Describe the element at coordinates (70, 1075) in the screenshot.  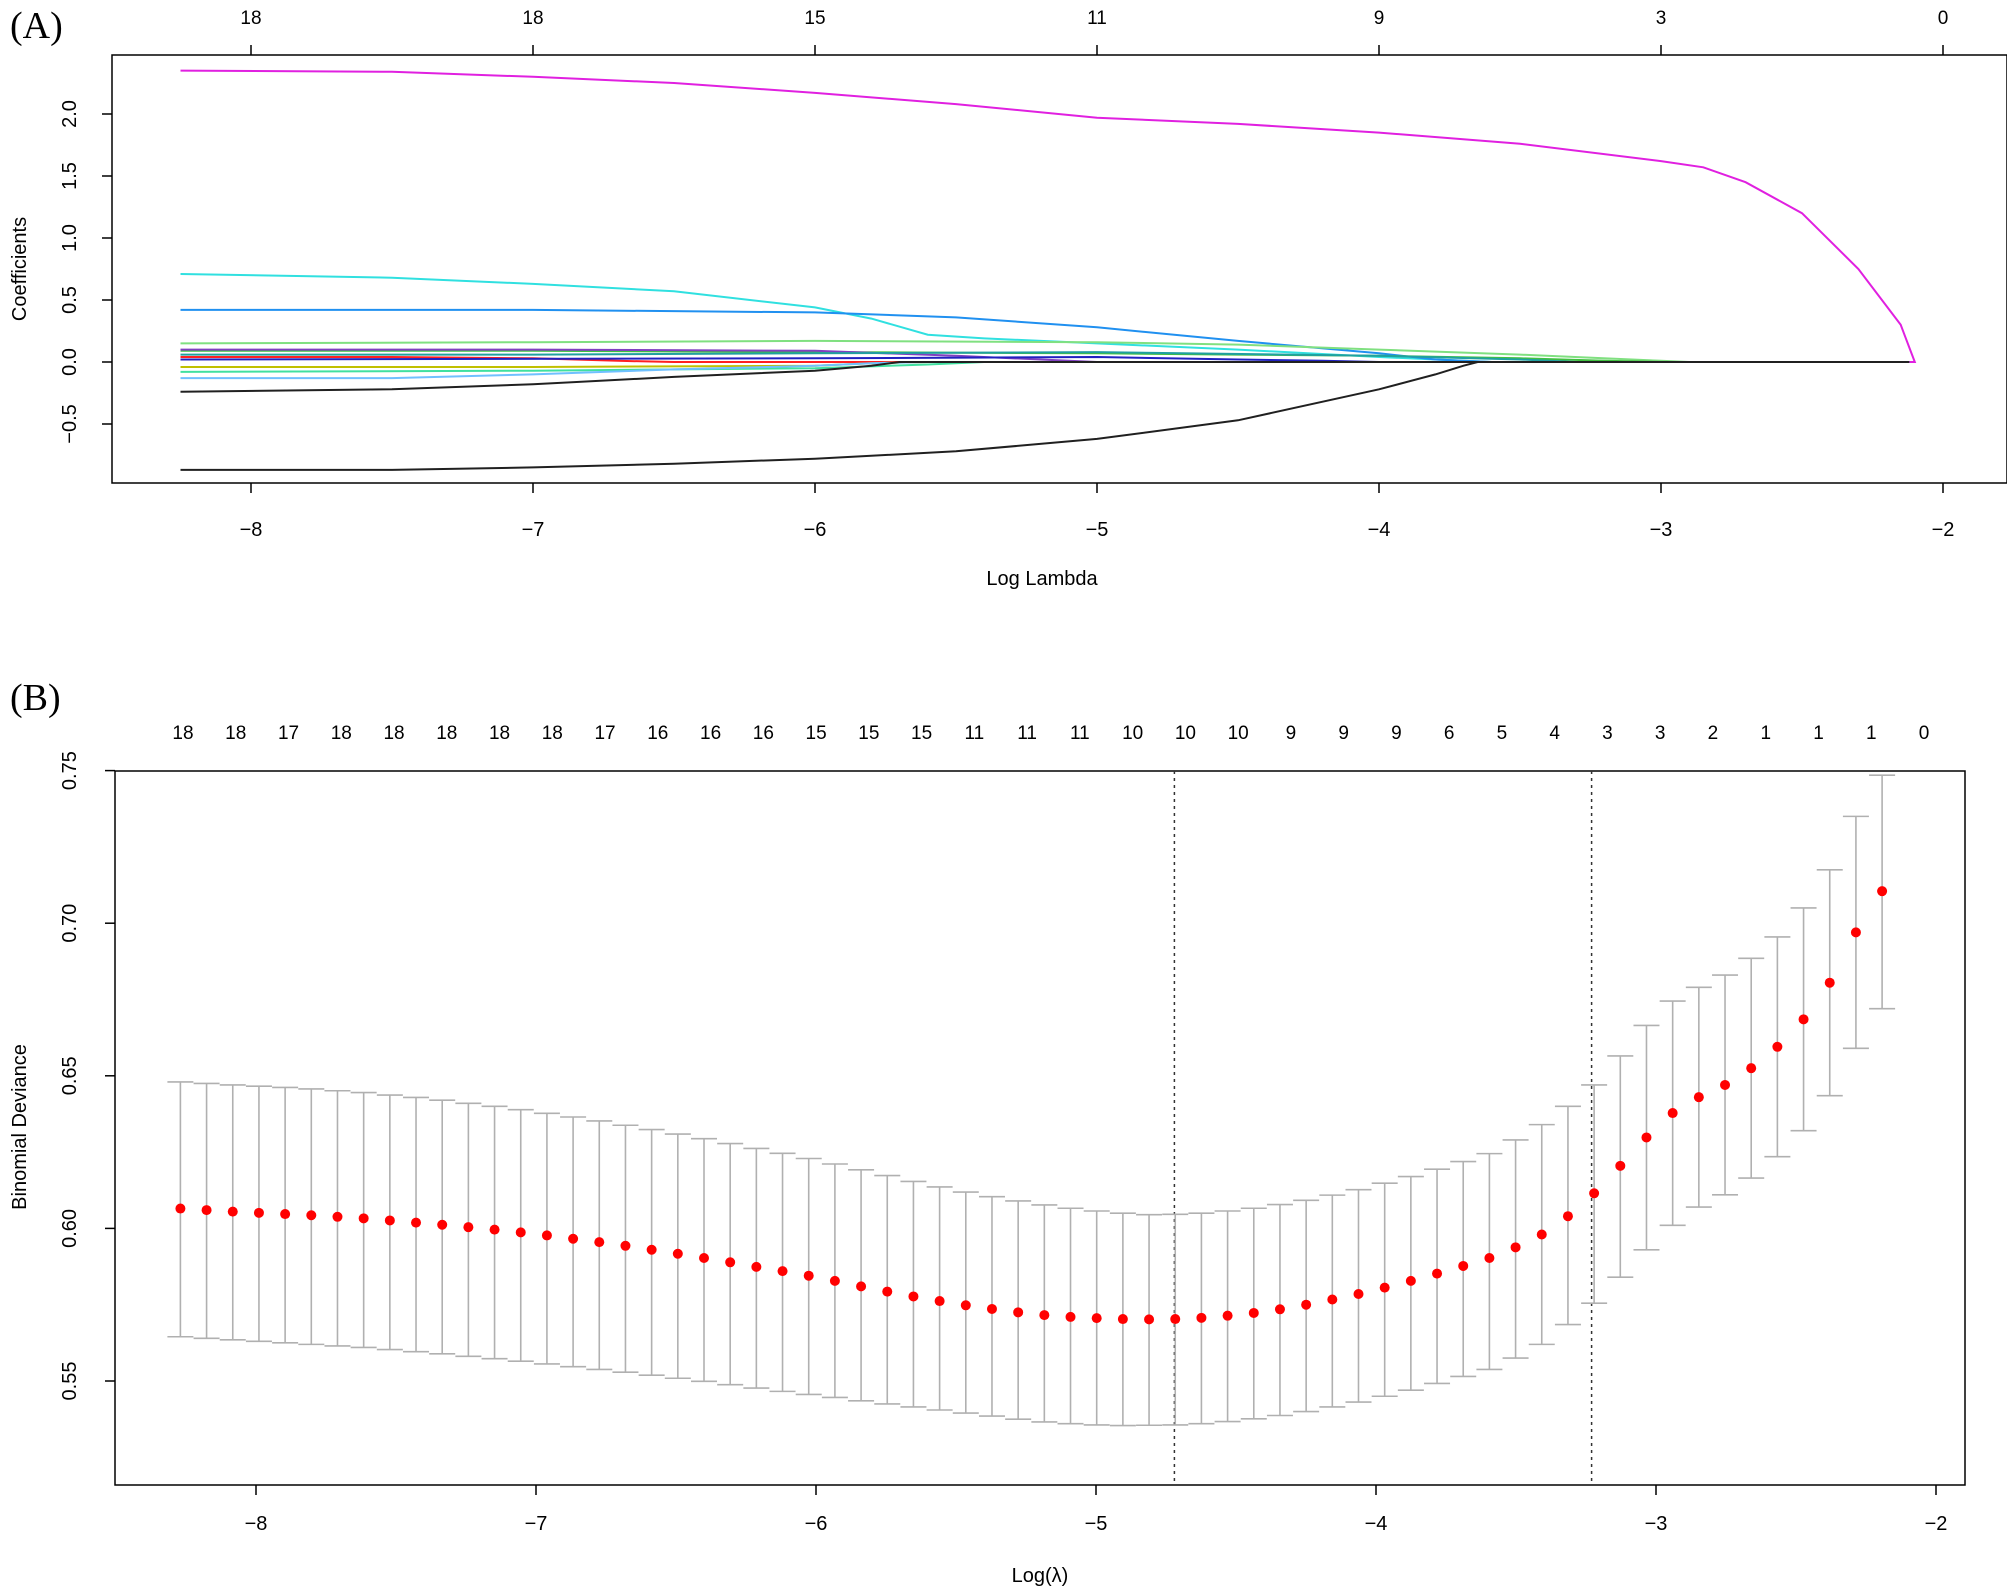
I see `panel-b-y-tick-label: 0.65` at that location.